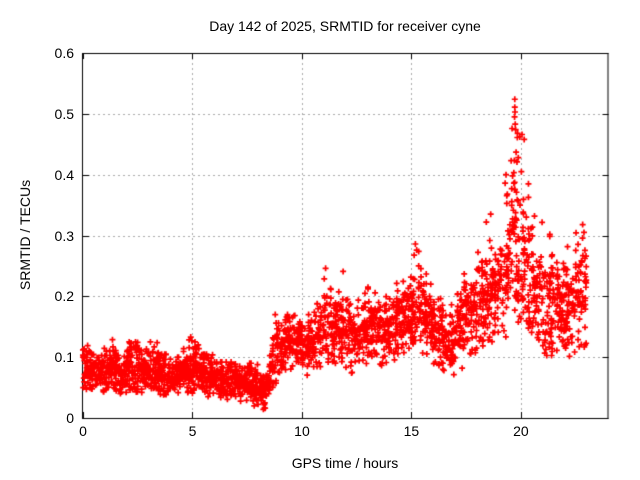 The width and height of the screenshot is (640, 480). What do you see at coordinates (521, 431) in the screenshot?
I see `x-tick-label: 20` at bounding box center [521, 431].